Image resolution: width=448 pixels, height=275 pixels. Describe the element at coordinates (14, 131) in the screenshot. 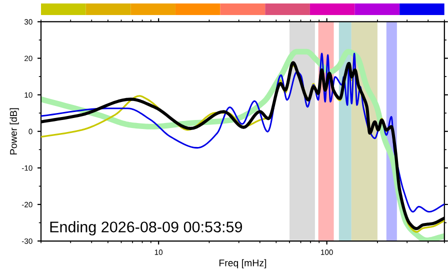

I see `y-axis-title: Power [dB]` at that location.